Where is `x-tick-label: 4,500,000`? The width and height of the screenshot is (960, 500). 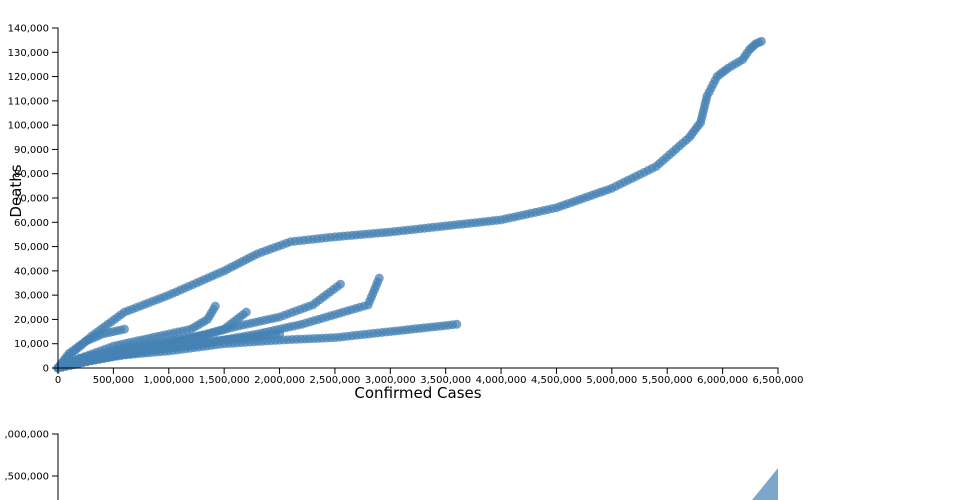
x-tick-label: 4,500,000 is located at coordinates (556, 380).